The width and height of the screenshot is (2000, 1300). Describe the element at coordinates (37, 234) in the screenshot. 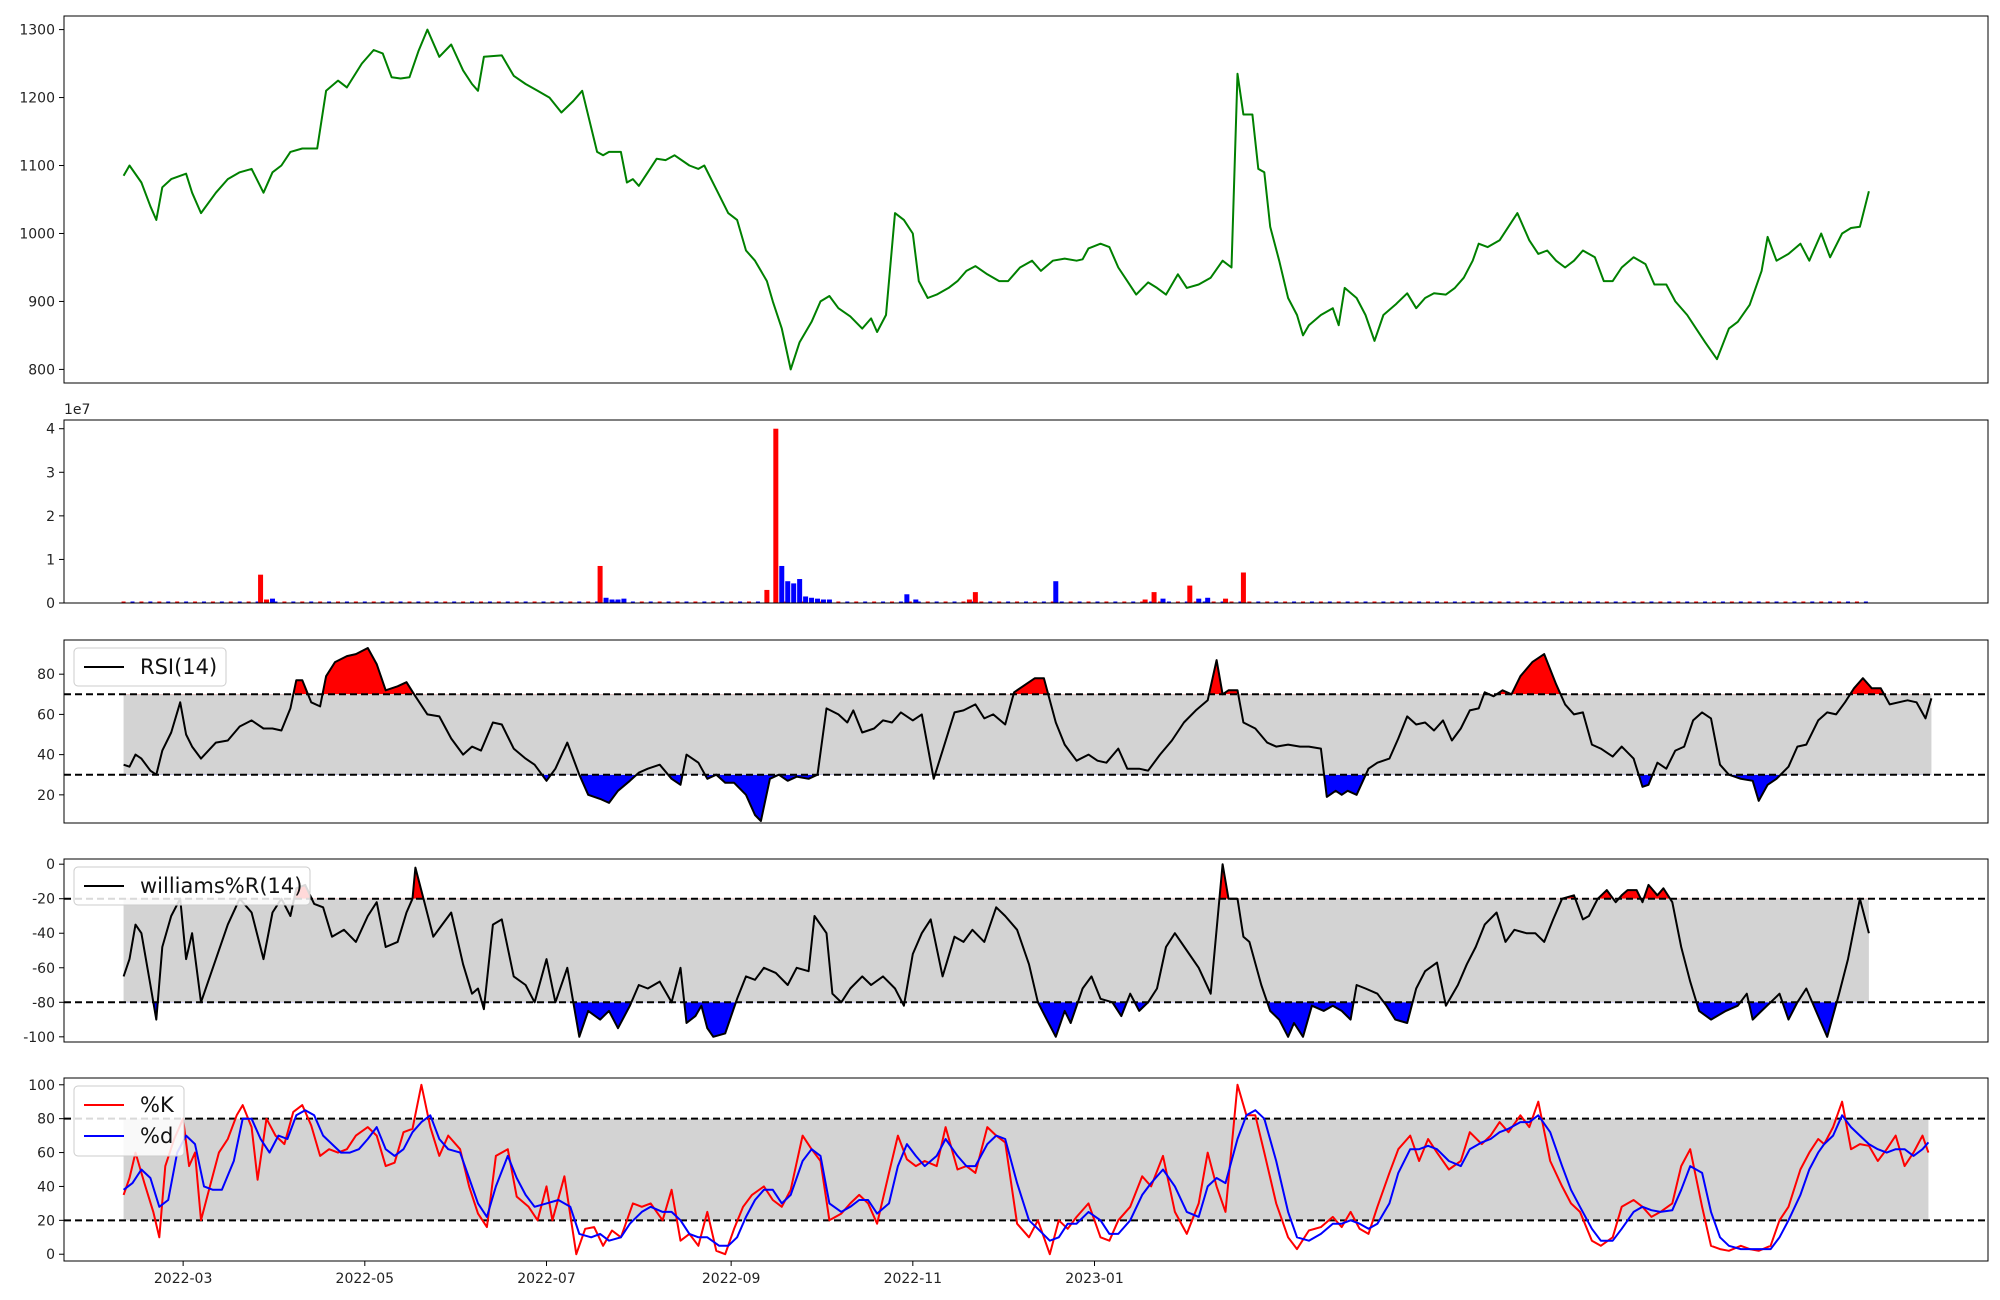

I see `price-ytick-label: 1000` at that location.